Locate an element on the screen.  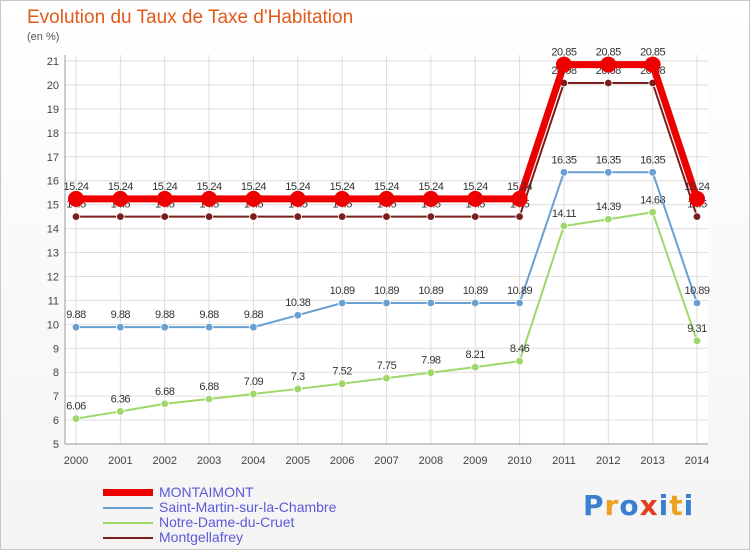
y-tick-label: 16 is located at coordinates (53, 182).